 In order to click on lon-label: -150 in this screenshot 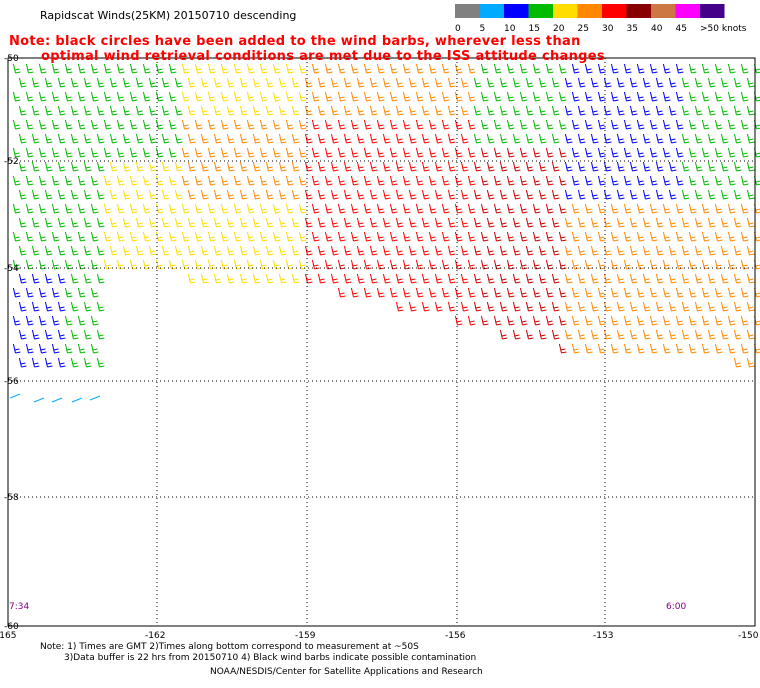, I will do `click(748, 636)`.